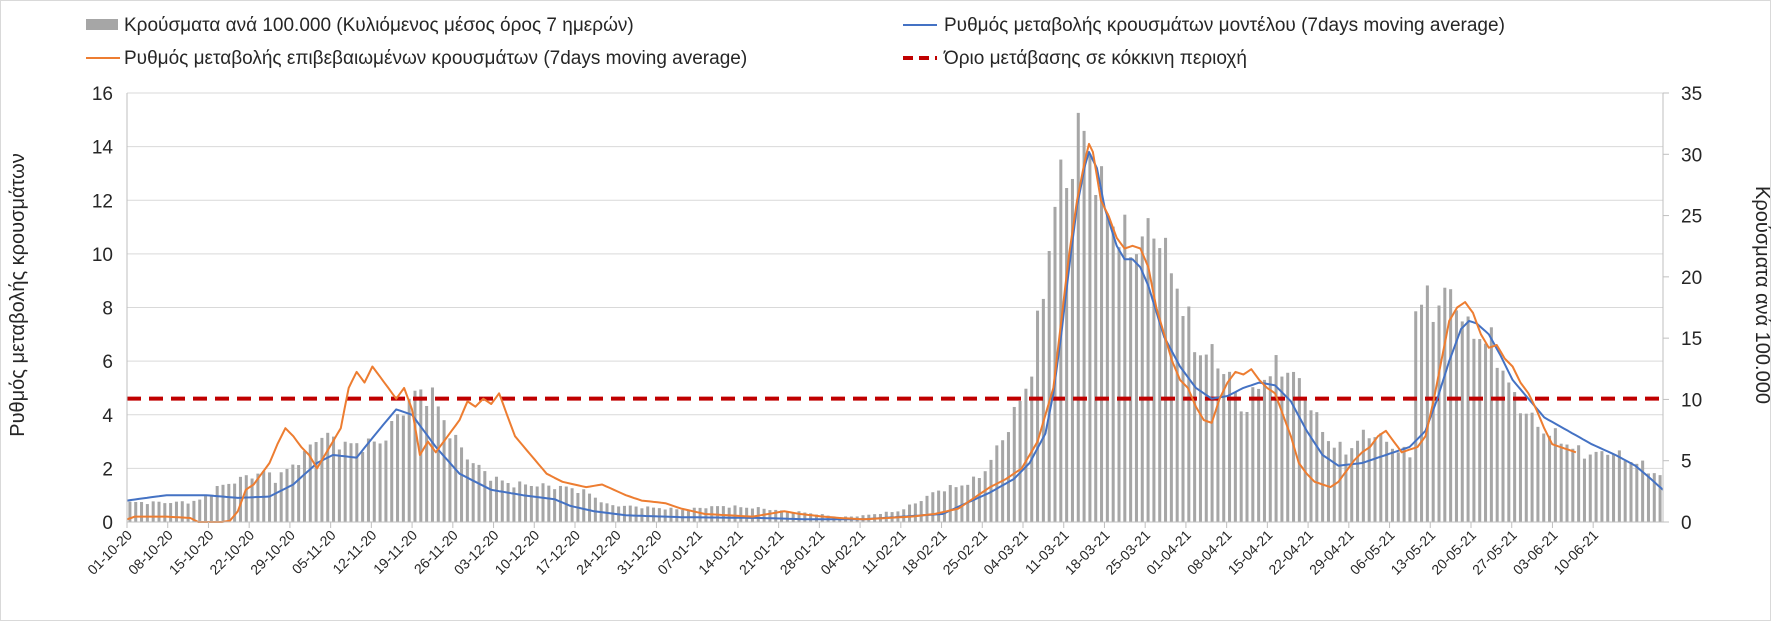 The image size is (1771, 621). I want to click on x-tick-label: 29-10-20, so click(272, 552).